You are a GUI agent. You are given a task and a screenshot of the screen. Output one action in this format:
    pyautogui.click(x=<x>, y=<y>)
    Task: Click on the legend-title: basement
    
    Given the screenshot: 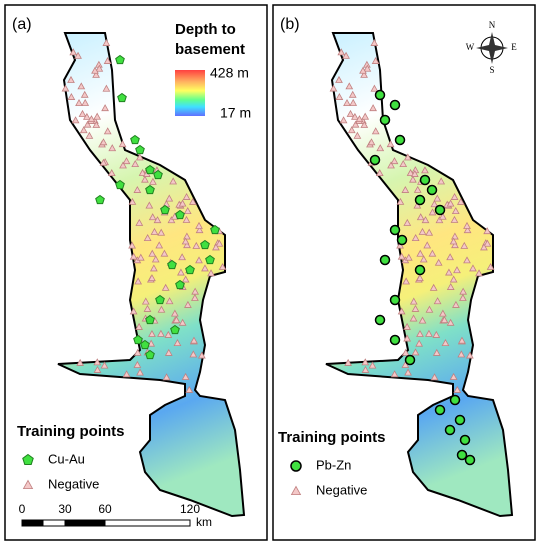 What is the action you would take?
    pyautogui.click(x=210, y=49)
    